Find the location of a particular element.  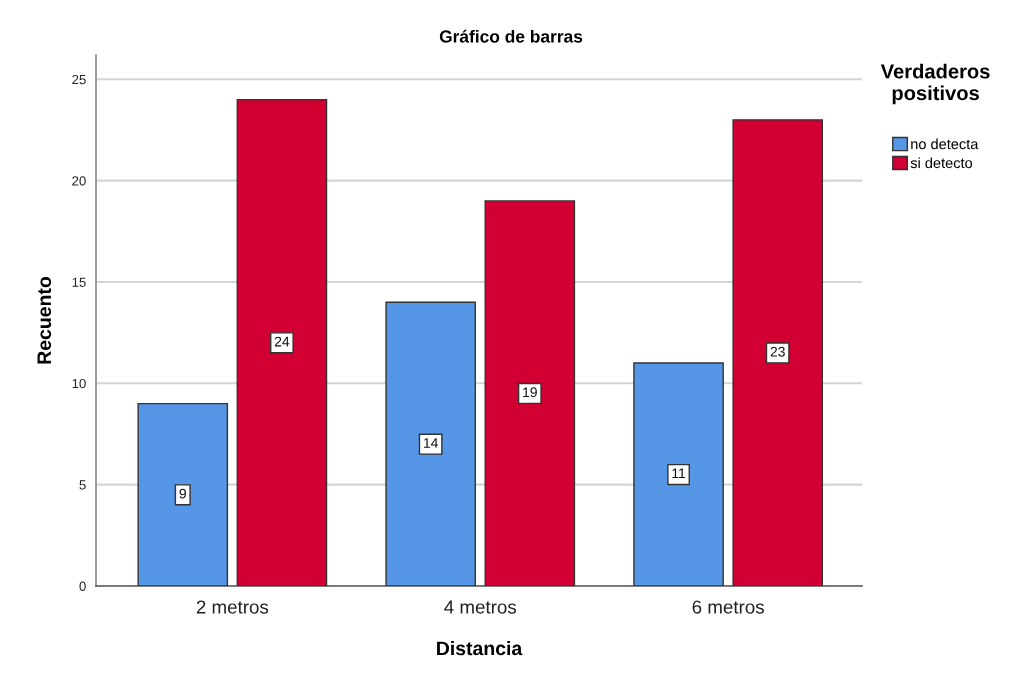

x-tick-label: 4 metros is located at coordinates (480, 607).